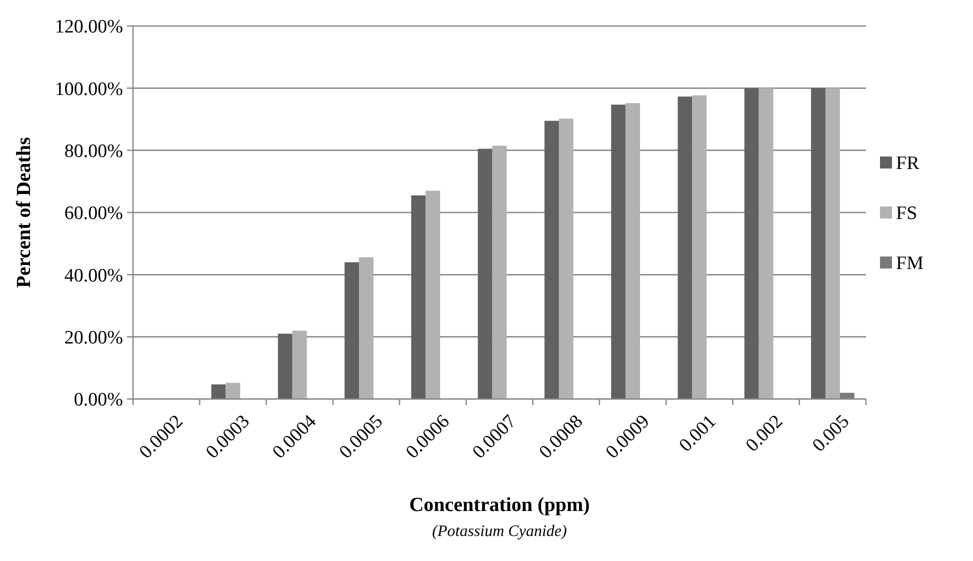 Image resolution: width=973 pixels, height=561 pixels. What do you see at coordinates (910, 263) in the screenshot?
I see `legend-label: FM` at bounding box center [910, 263].